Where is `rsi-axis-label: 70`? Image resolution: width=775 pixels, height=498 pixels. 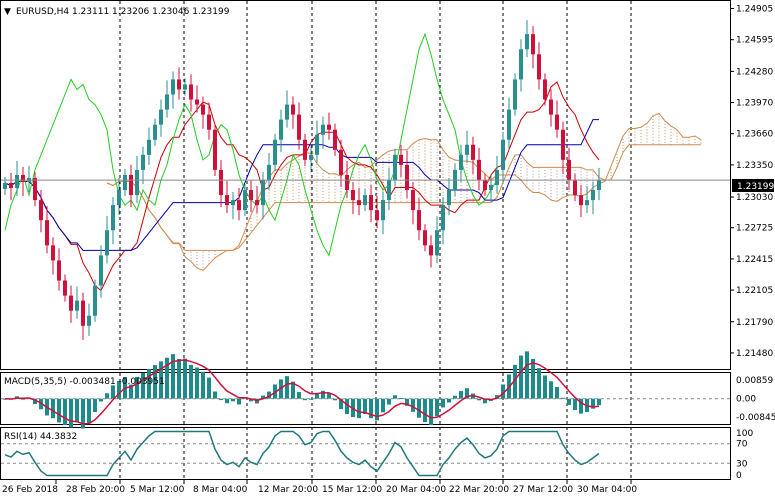 rsi-axis-label: 70 is located at coordinates (742, 445).